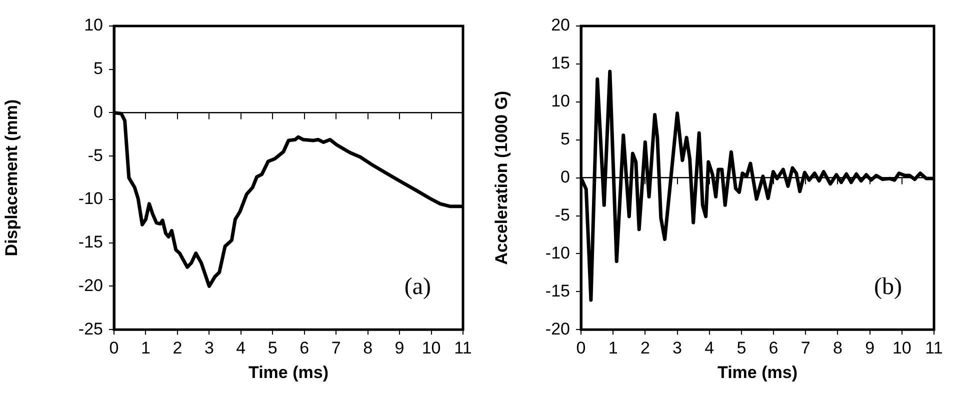 The image size is (974, 393). Describe the element at coordinates (417, 287) in the screenshot. I see `annotation: (a)` at that location.